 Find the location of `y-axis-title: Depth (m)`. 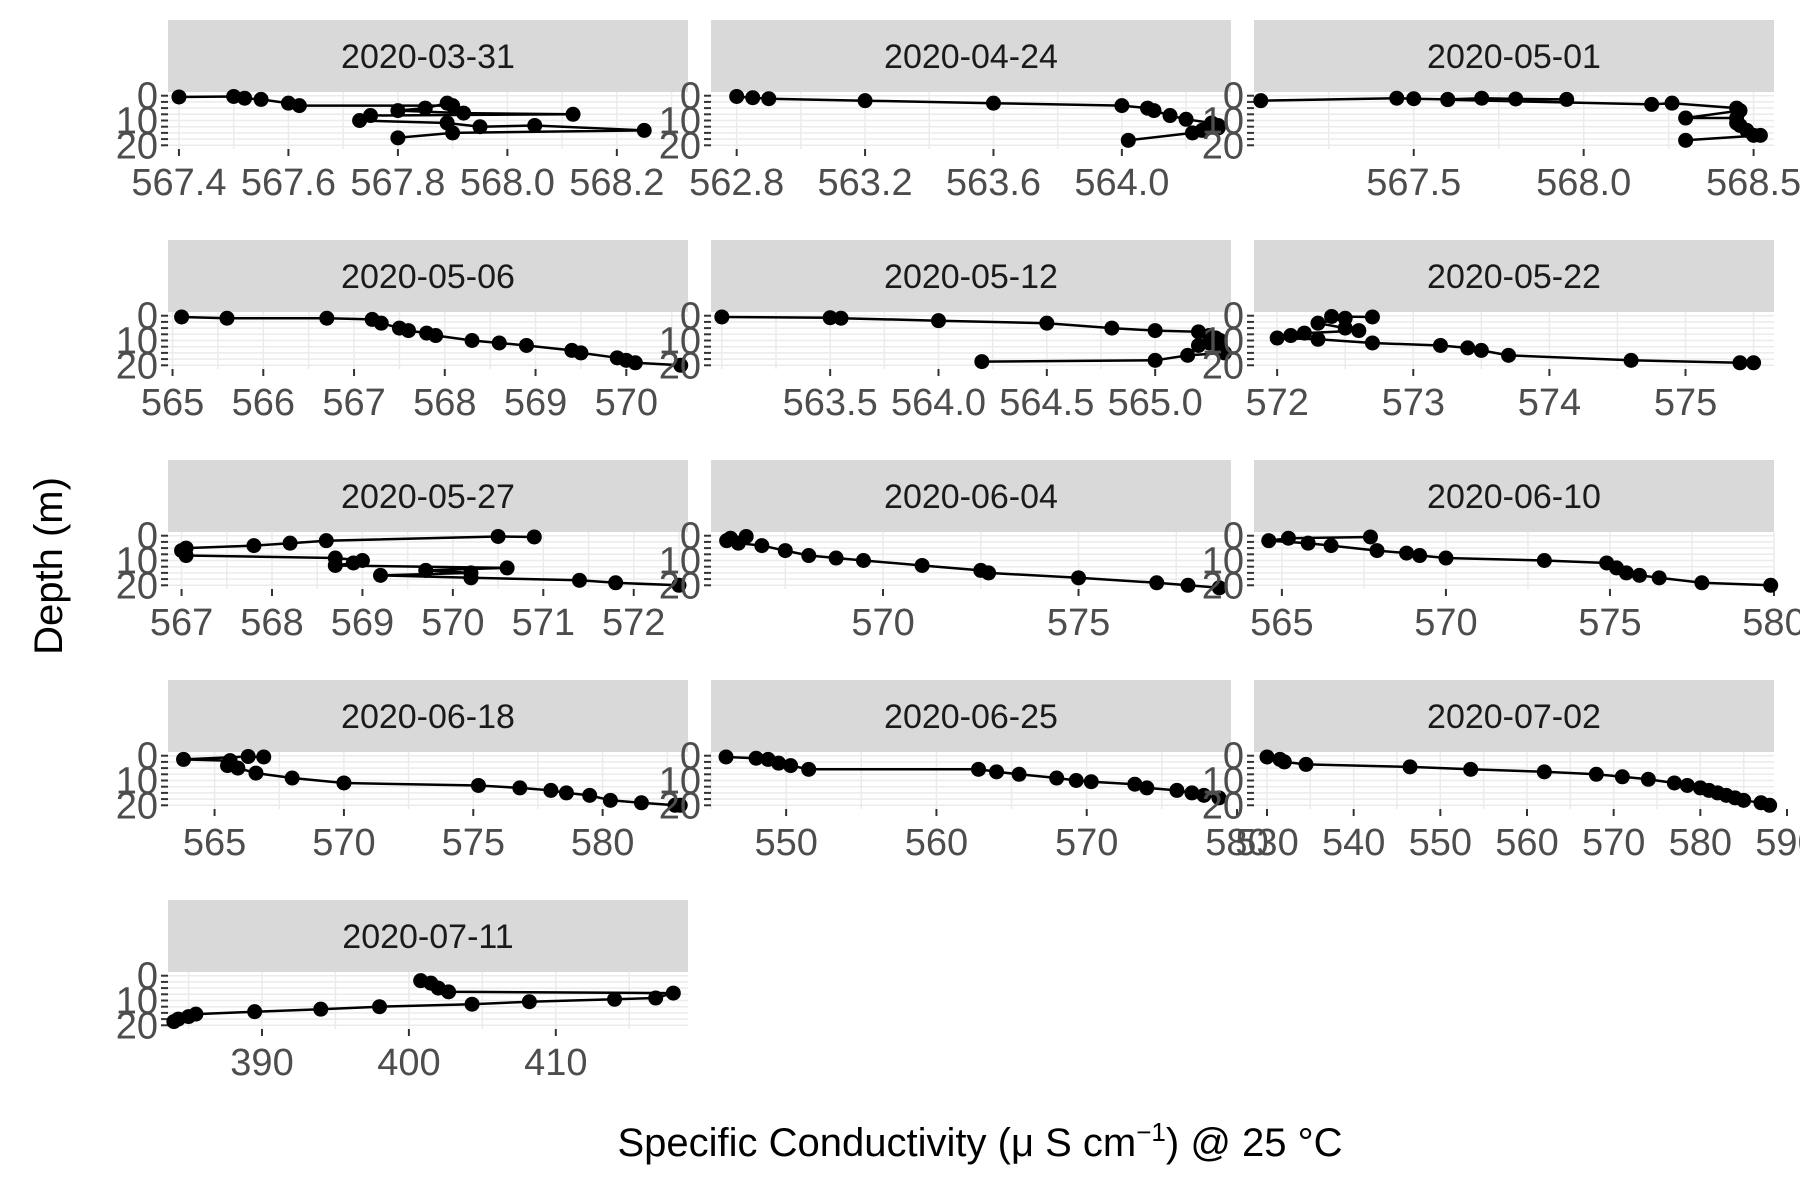

y-axis-title: Depth (m) is located at coordinates (49, 566).